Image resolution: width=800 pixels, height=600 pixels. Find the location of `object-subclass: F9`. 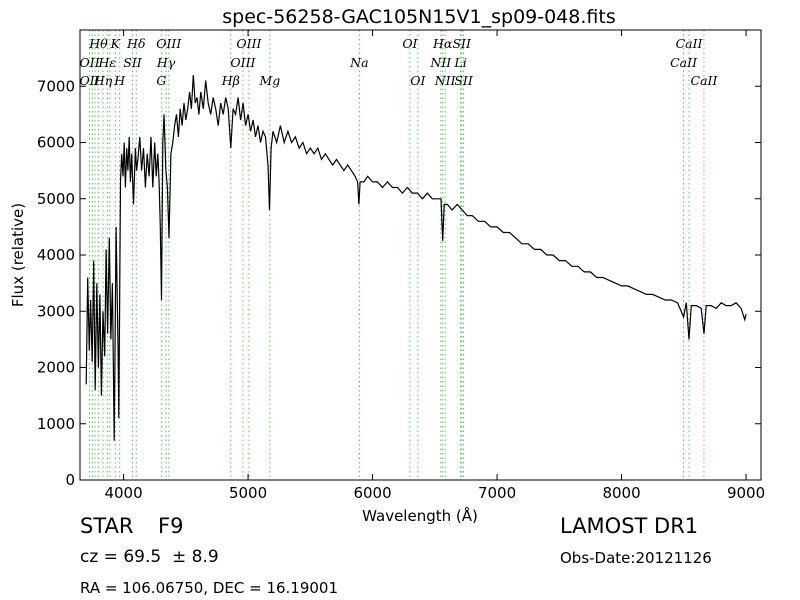

object-subclass: F9 is located at coordinates (171, 526).